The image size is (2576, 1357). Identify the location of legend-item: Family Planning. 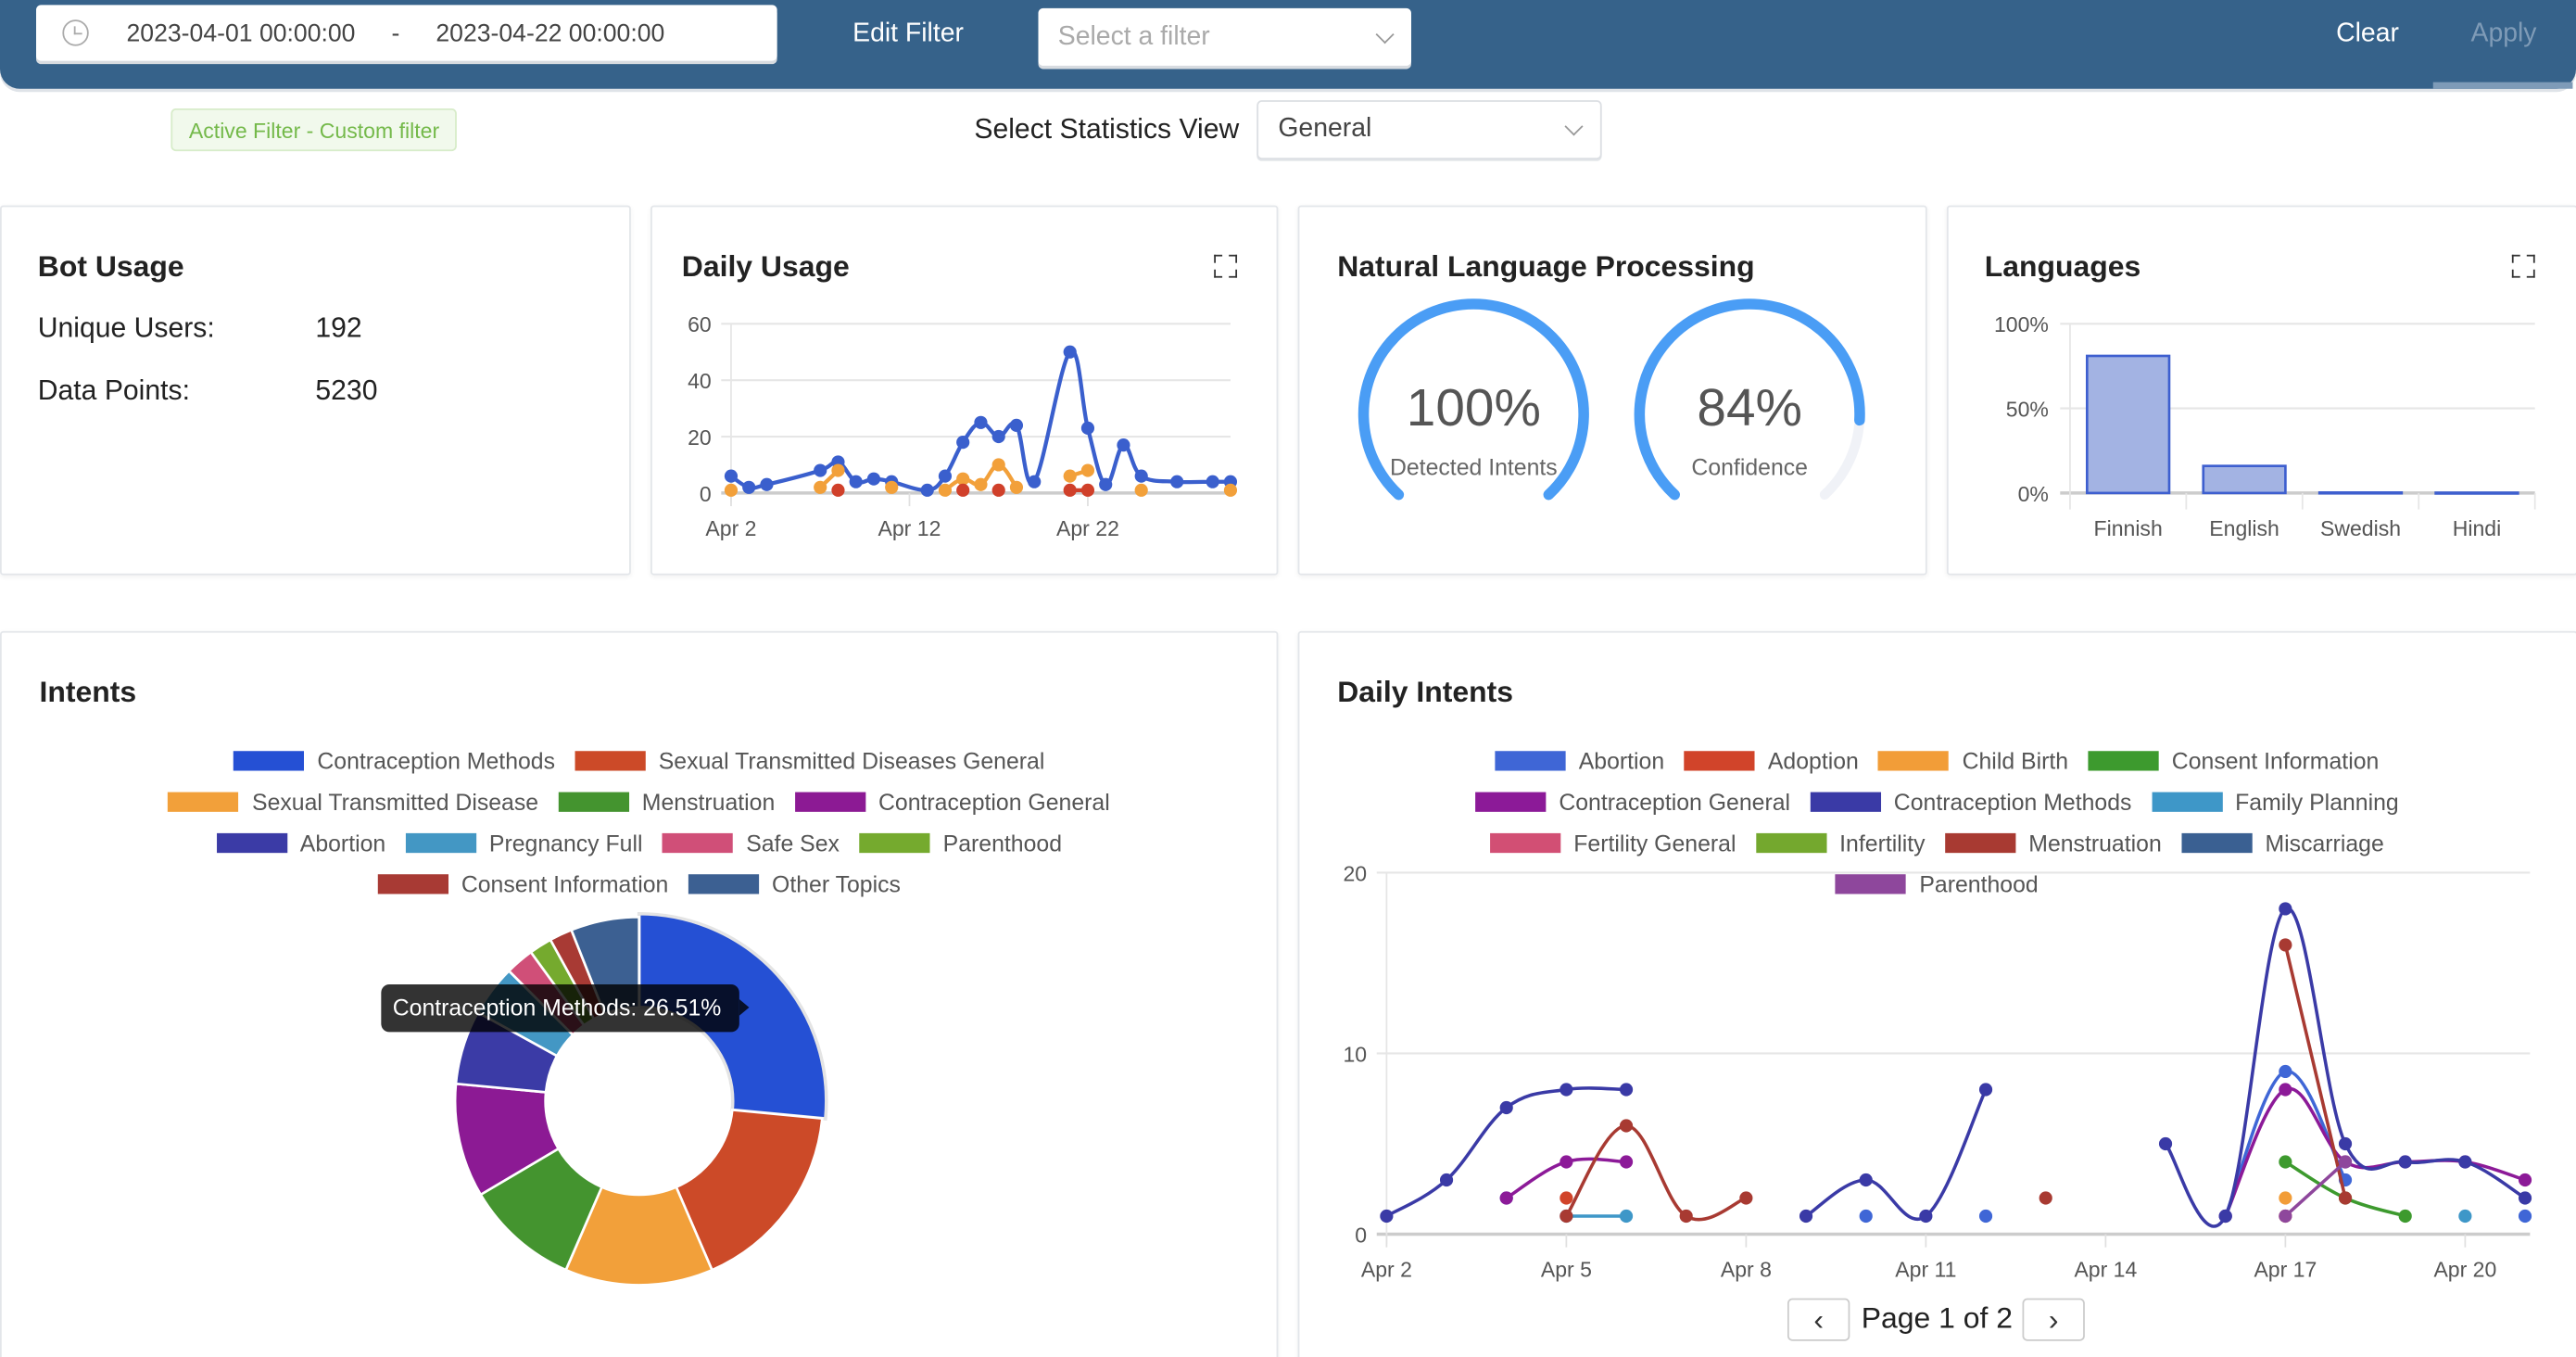
(2275, 802).